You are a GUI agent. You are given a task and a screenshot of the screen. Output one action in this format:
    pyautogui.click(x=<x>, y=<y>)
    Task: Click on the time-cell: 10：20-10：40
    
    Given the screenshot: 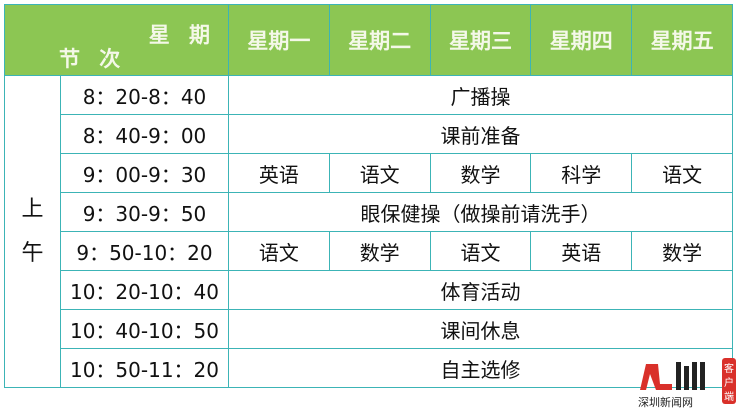 What is the action you would take?
    pyautogui.click(x=144, y=290)
    